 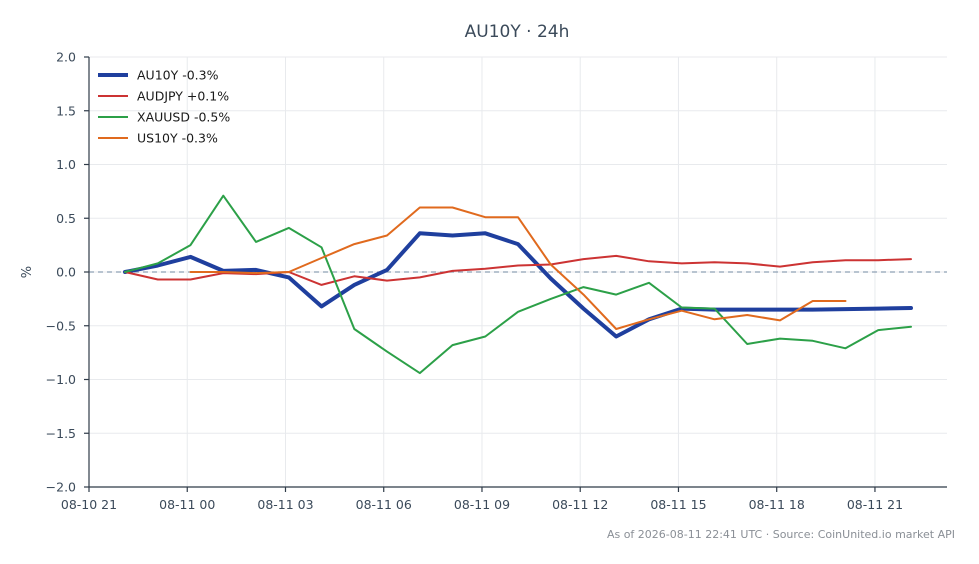 I want to click on y-tick-label-7: −1.5, so click(x=61, y=433).